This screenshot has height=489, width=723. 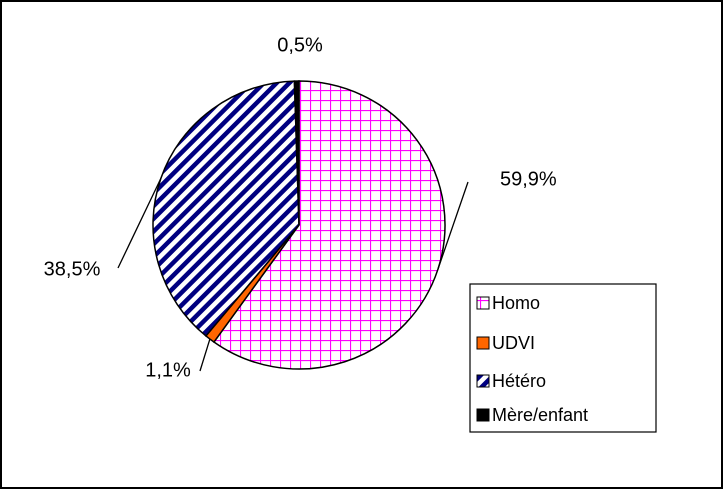 I want to click on legend-label: Hétéro, so click(x=519, y=381).